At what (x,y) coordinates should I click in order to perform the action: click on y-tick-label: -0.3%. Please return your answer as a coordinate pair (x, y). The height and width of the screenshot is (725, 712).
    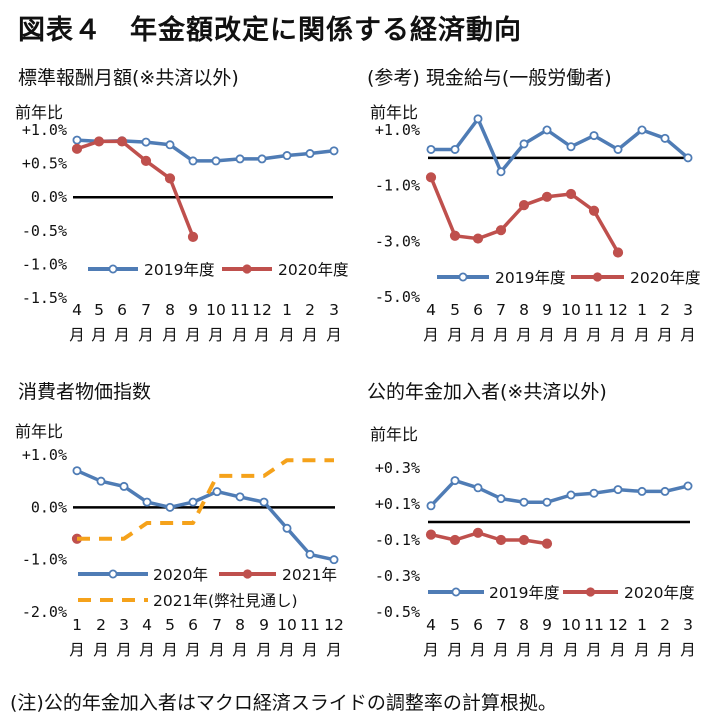
    Looking at the image, I should click on (397, 576).